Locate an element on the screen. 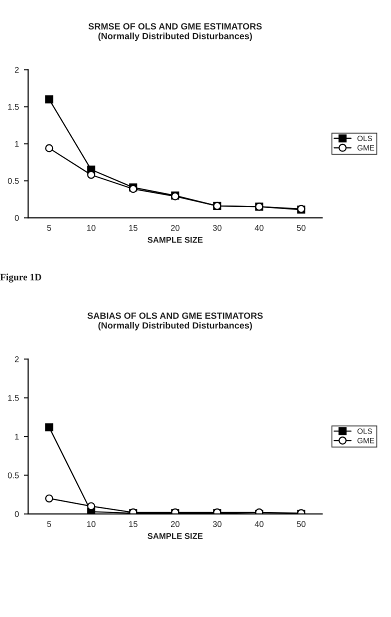 Image resolution: width=391 pixels, height=617 pixels. caption: Figure 1D is located at coordinates (21, 278).